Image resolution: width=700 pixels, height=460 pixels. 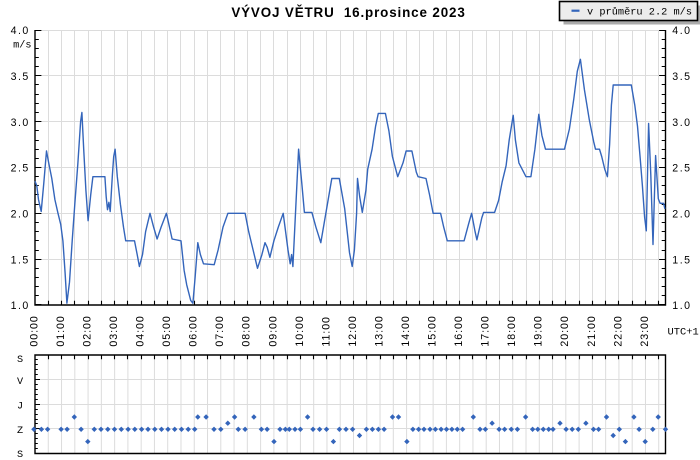 I want to click on svg-text: 08:00, so click(x=247, y=330).